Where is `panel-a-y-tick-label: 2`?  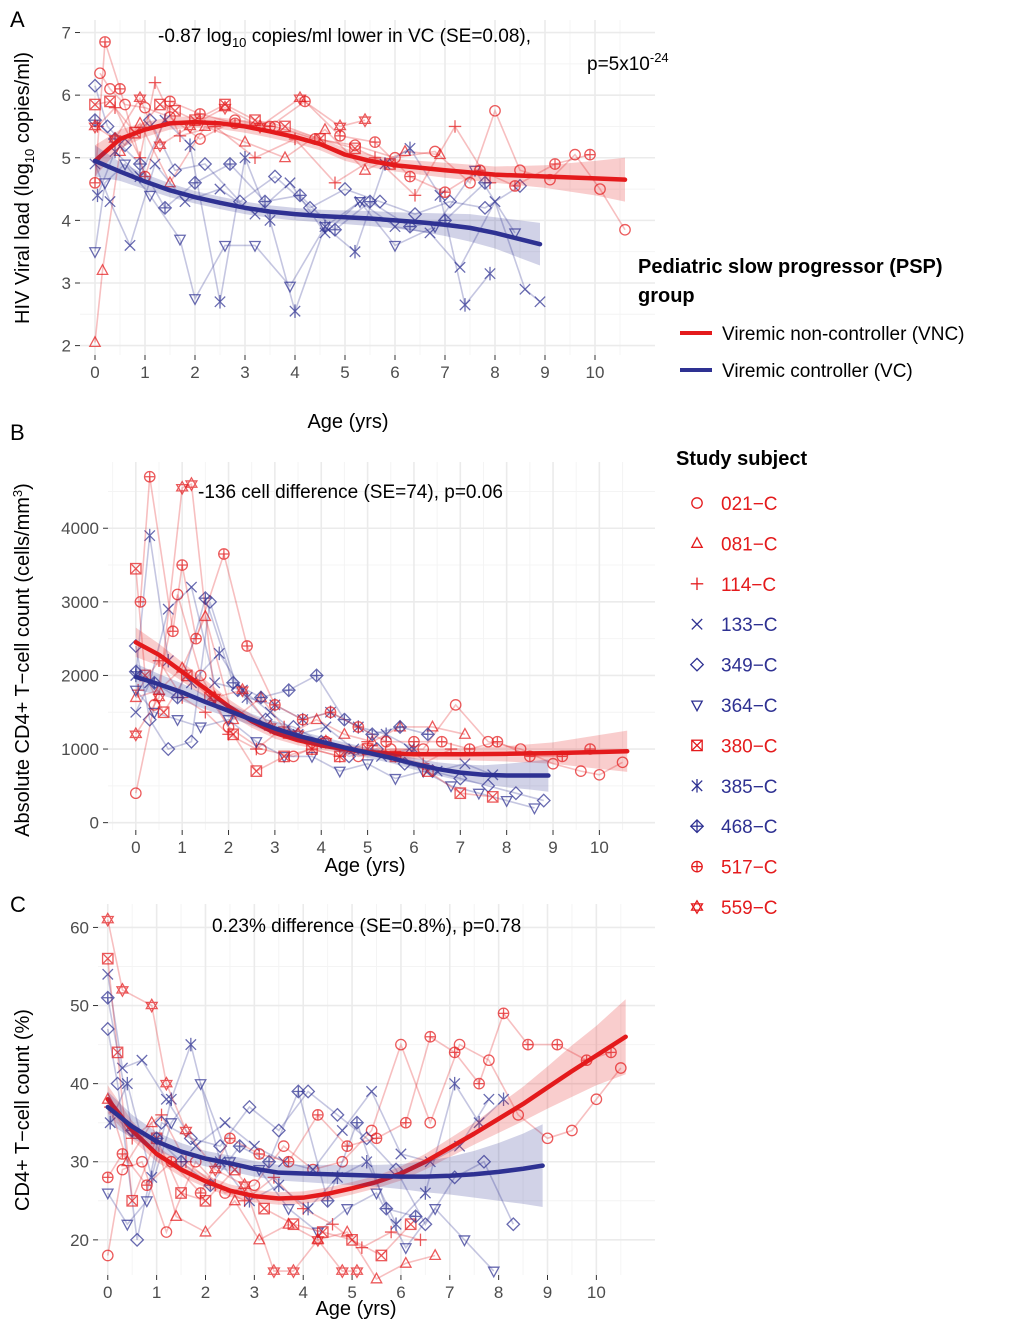 panel-a-y-tick-label: 2 is located at coordinates (66, 346).